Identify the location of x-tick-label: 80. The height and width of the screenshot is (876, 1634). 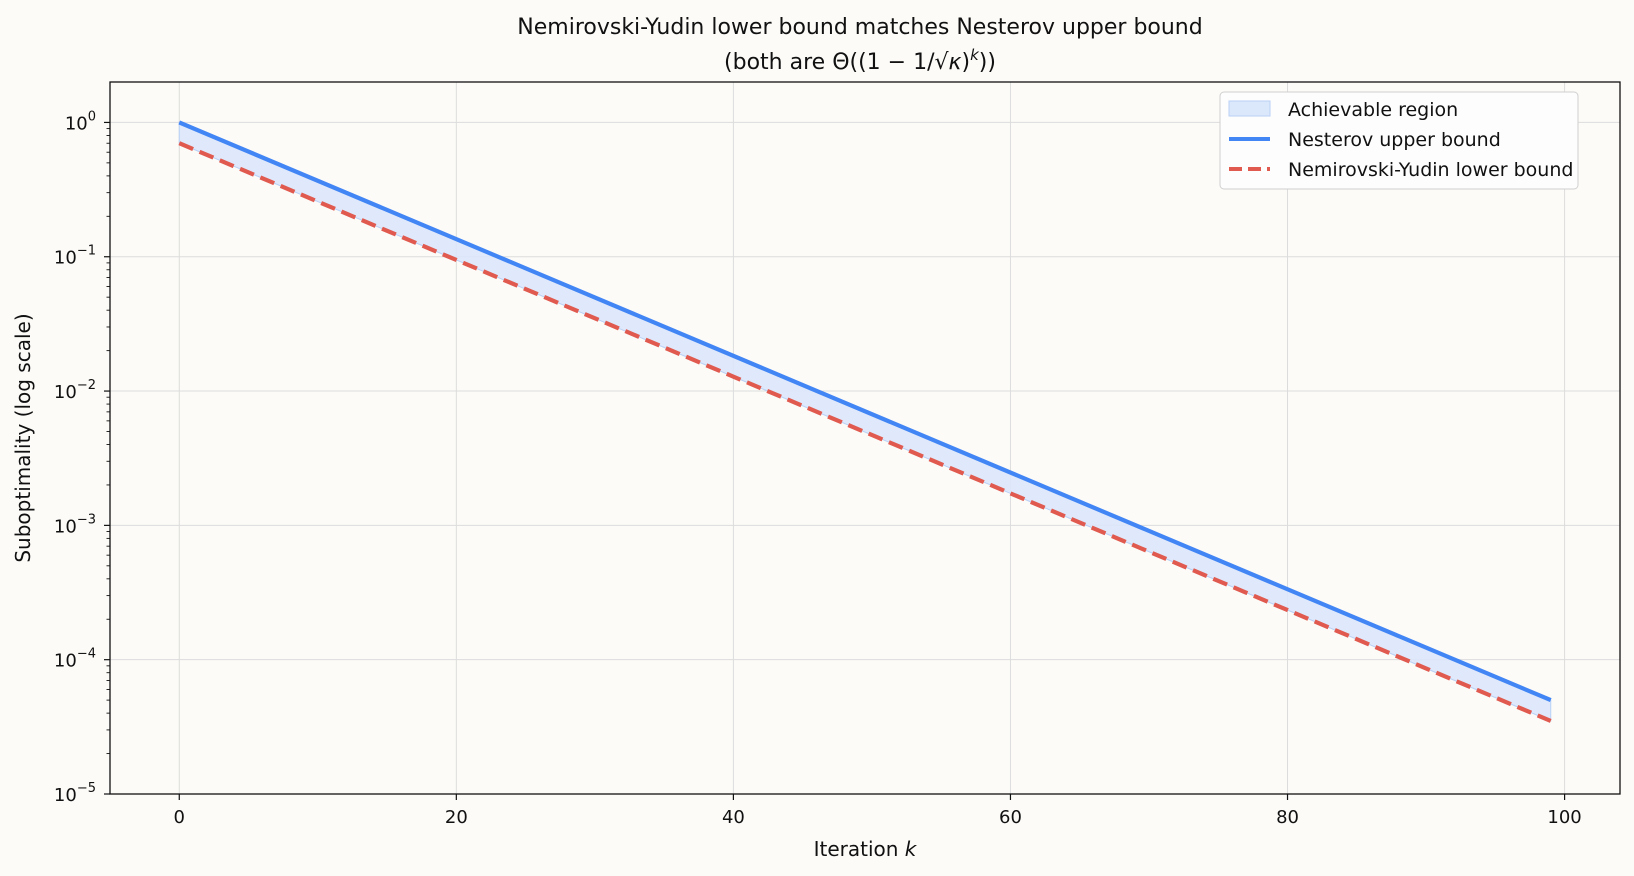
(1287, 817).